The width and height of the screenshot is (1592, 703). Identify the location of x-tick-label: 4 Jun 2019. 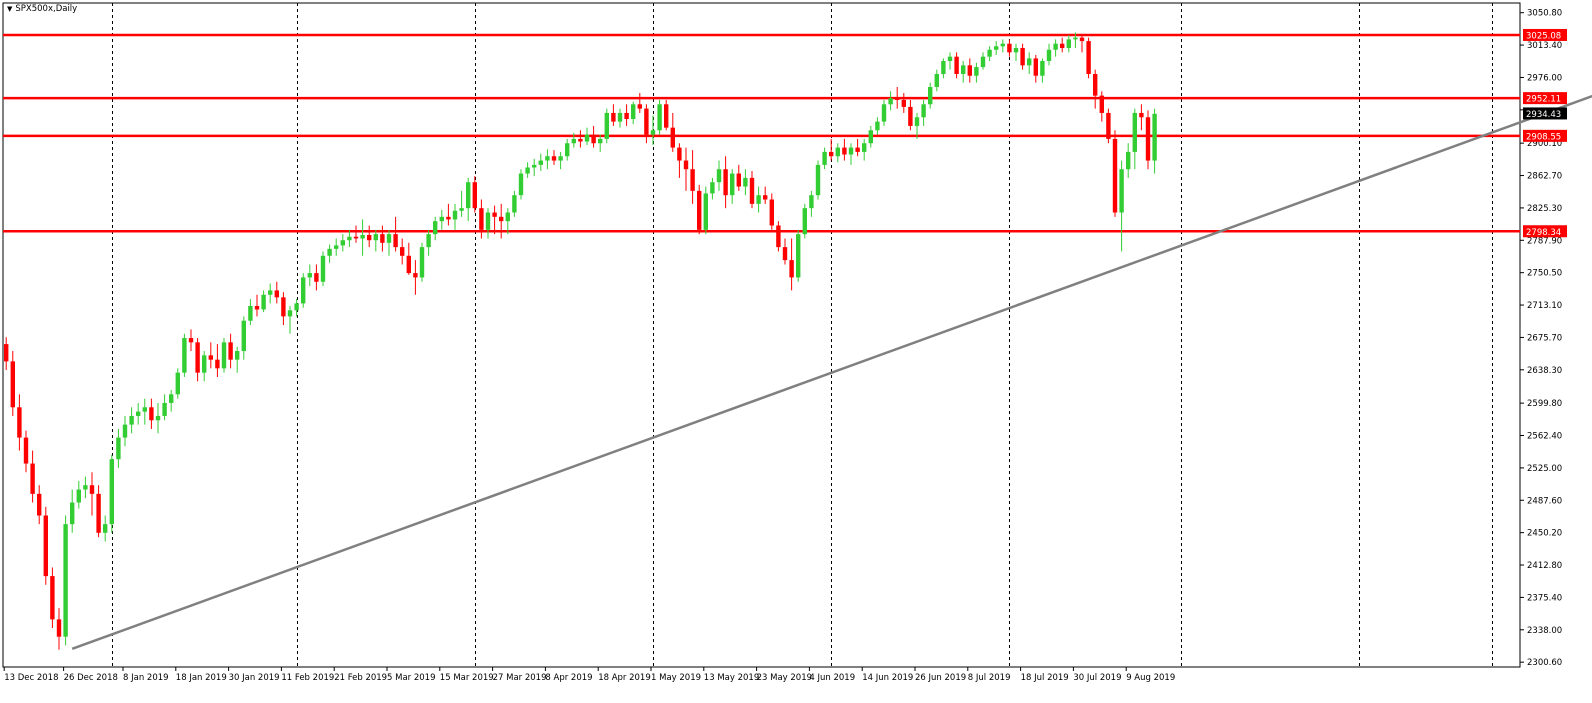
(832, 678).